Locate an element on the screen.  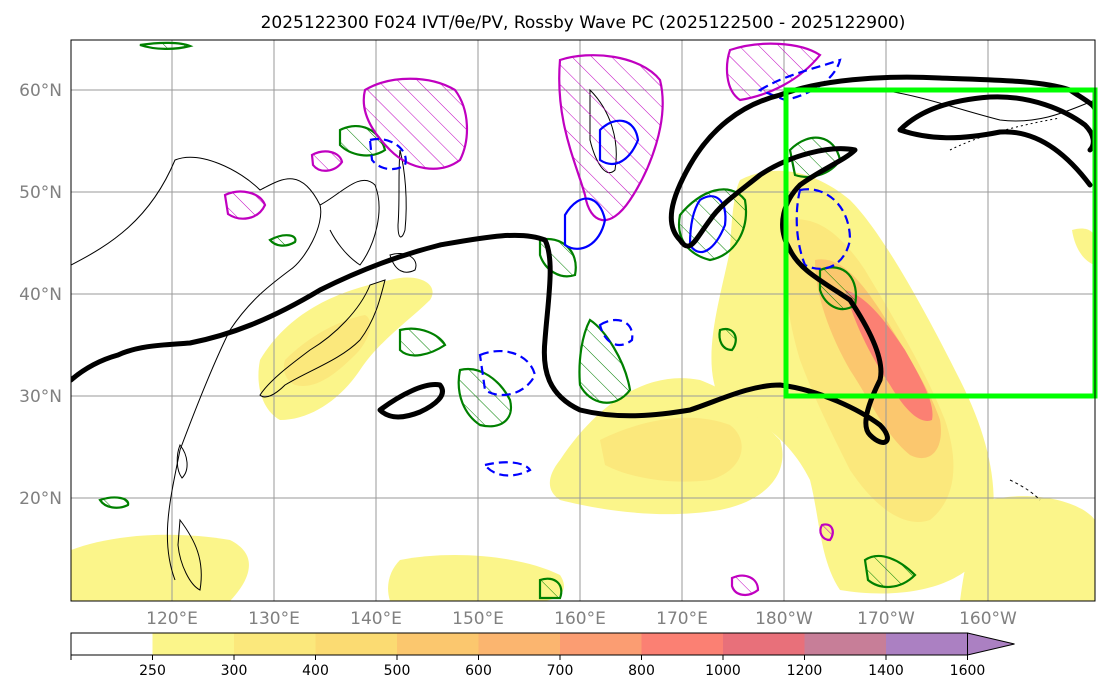
lon-label-160e: 160°E is located at coordinates (580, 619).